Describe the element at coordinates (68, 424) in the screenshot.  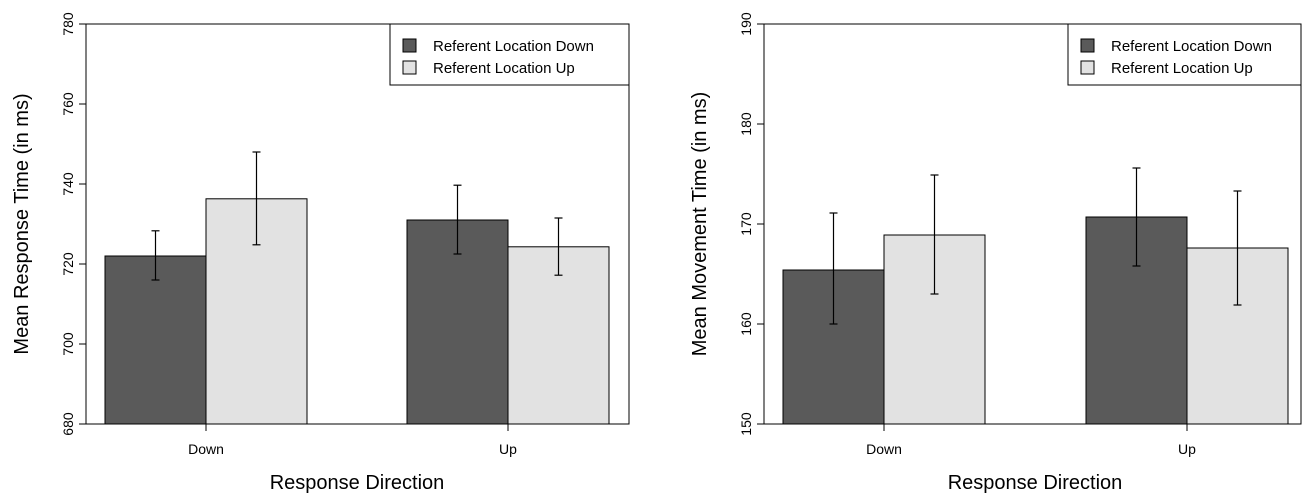
I see `y-tick-label: 680` at that location.